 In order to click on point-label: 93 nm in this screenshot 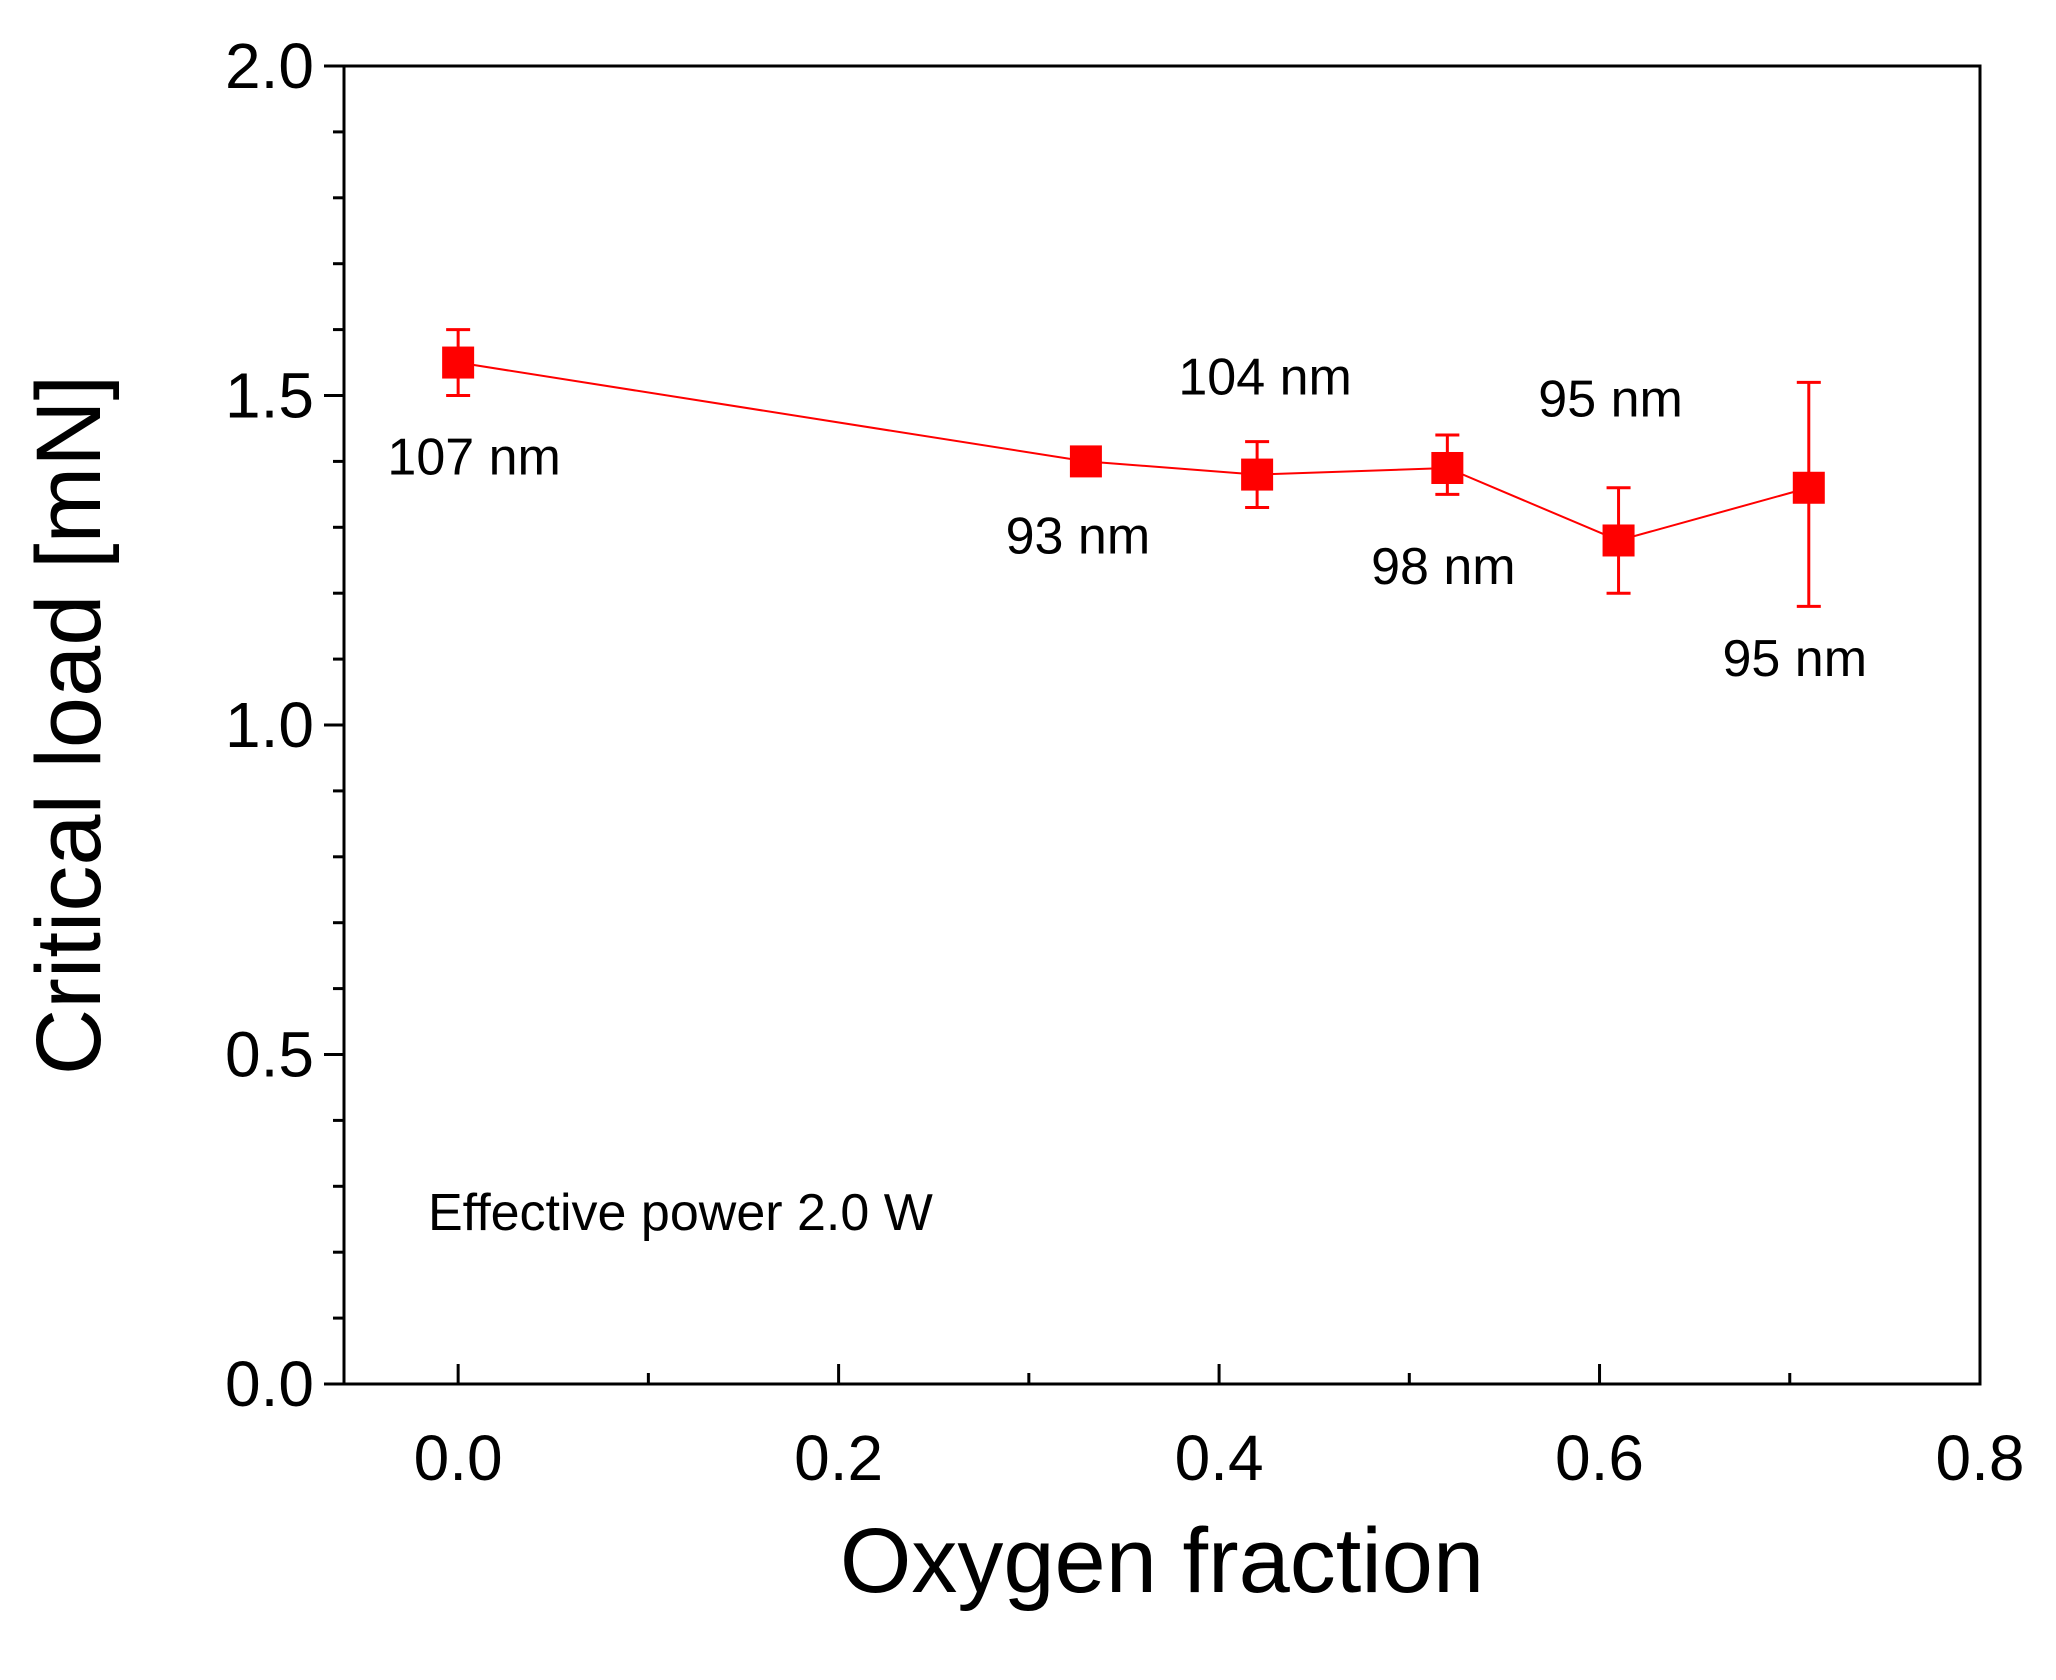, I will do `click(1078, 536)`.